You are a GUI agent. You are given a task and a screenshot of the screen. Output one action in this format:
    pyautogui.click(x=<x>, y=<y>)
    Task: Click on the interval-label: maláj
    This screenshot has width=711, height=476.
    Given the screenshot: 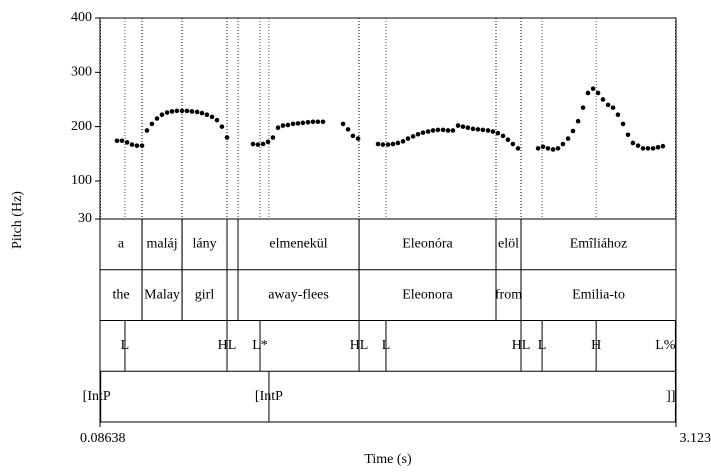 What is the action you would take?
    pyautogui.click(x=161, y=244)
    